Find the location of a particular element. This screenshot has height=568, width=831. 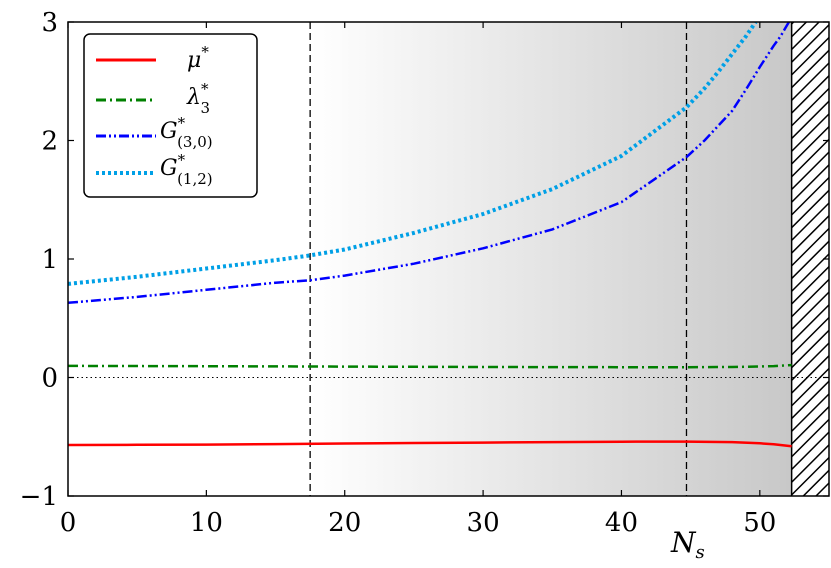

legend-label-lambda3: λ* 3 is located at coordinates (198, 98).